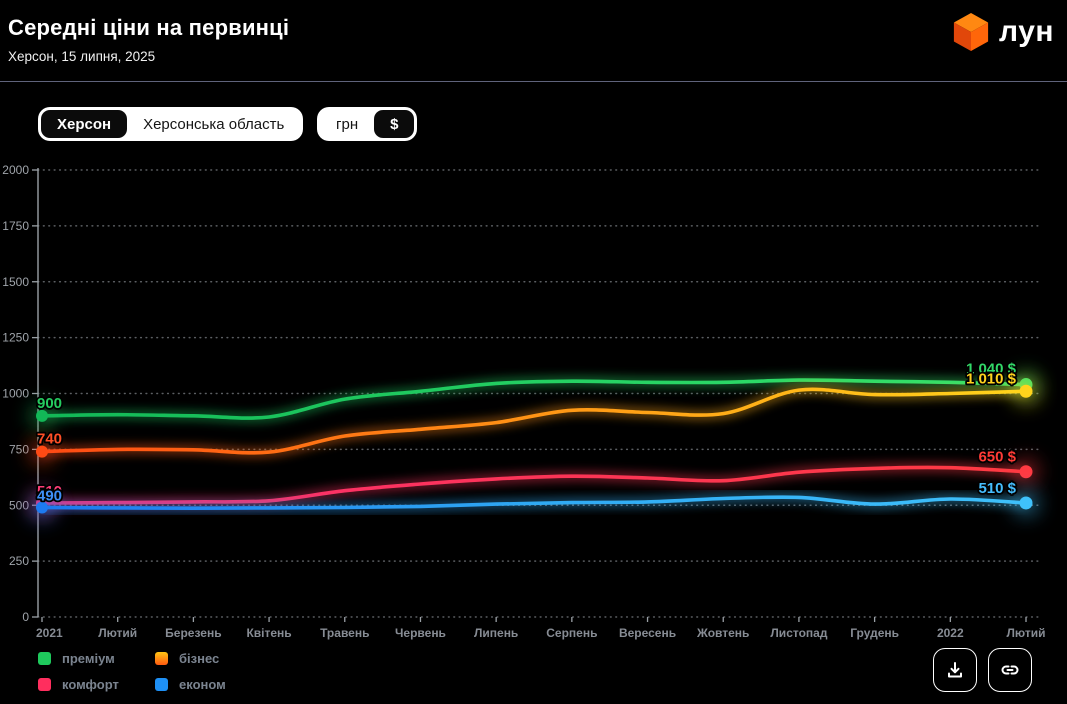 The height and width of the screenshot is (704, 1067). I want to click on legend-item-comfort: комфорт, so click(96, 684).